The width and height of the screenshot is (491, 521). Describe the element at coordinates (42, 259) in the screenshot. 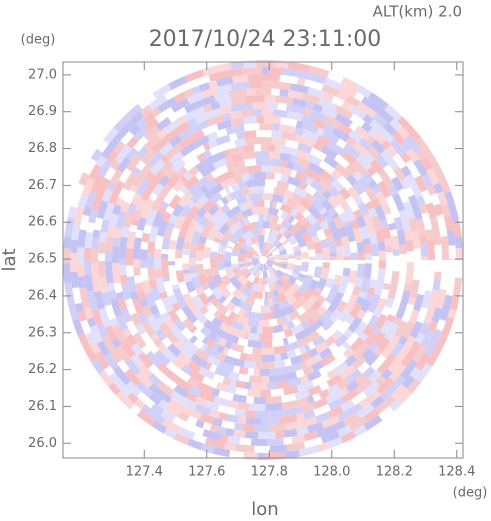

I see `y-tick-label: 26.5` at that location.